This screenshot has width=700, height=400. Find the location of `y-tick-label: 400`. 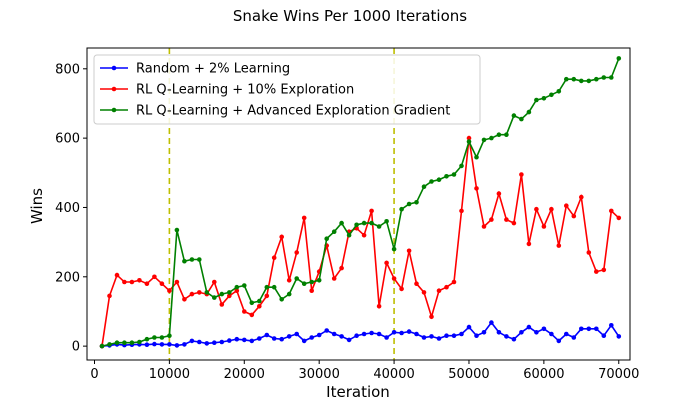

y-tick-label: 400 is located at coordinates (67, 208).